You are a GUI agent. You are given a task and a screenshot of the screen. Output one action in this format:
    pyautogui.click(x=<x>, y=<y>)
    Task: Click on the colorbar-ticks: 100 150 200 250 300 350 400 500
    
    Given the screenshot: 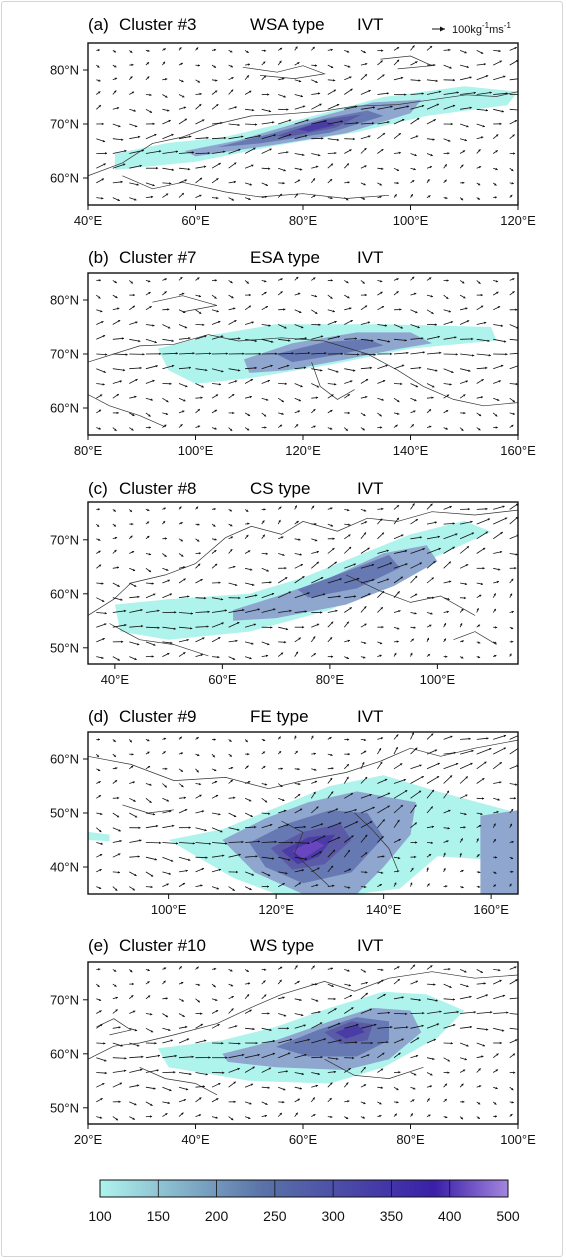 What is the action you would take?
    pyautogui.click(x=304, y=1202)
    